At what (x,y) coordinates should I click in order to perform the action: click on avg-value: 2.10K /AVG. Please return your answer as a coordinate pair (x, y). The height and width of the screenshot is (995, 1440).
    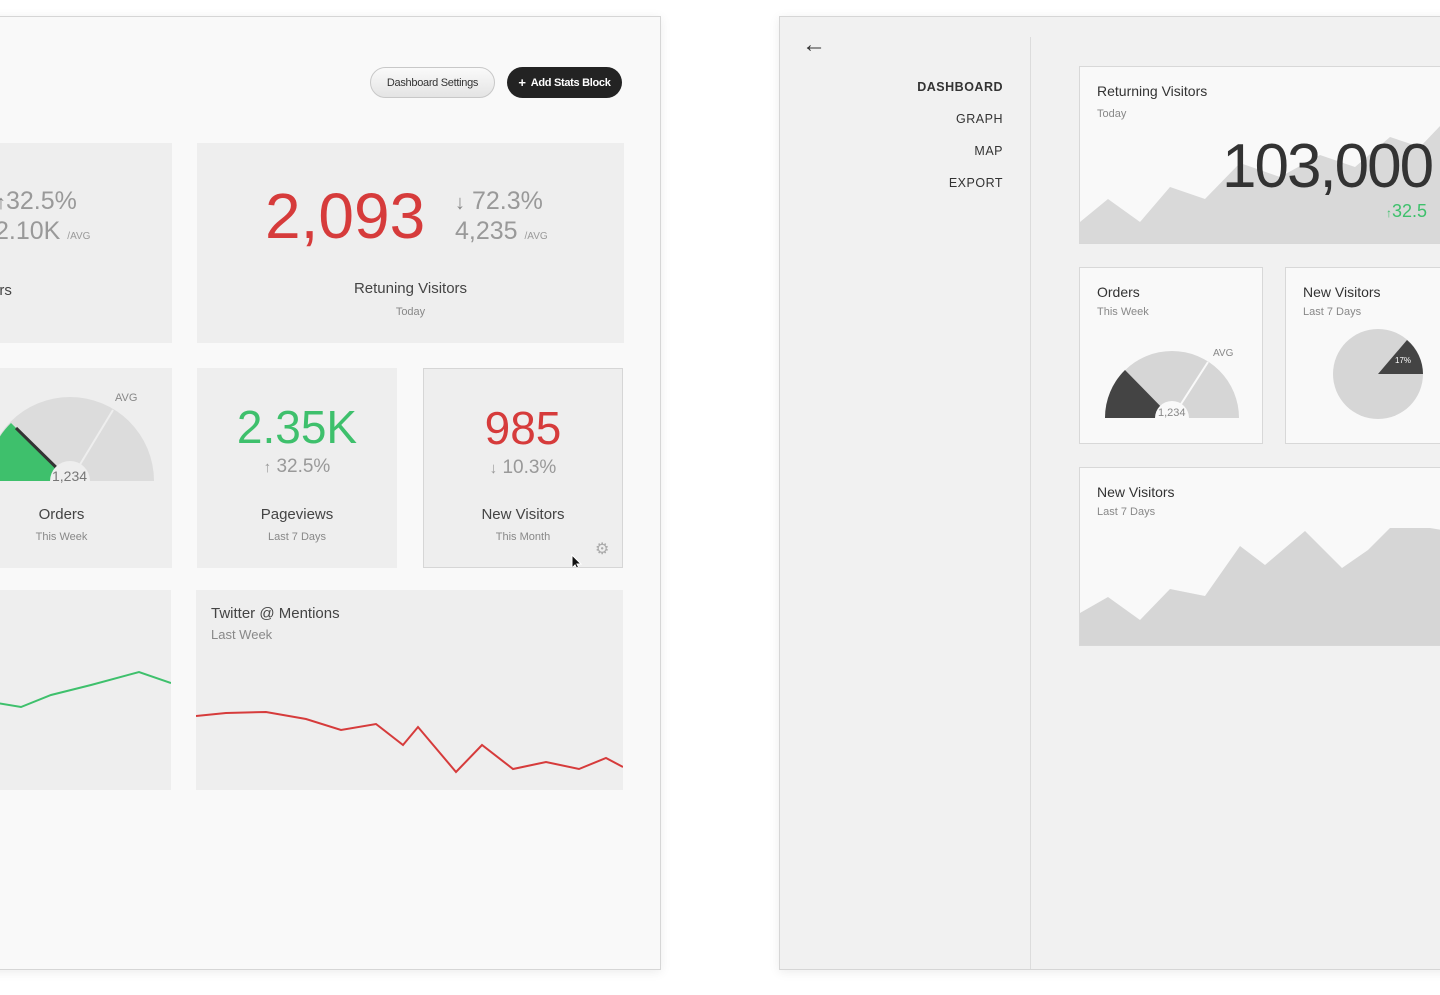
    Looking at the image, I should click on (45, 231).